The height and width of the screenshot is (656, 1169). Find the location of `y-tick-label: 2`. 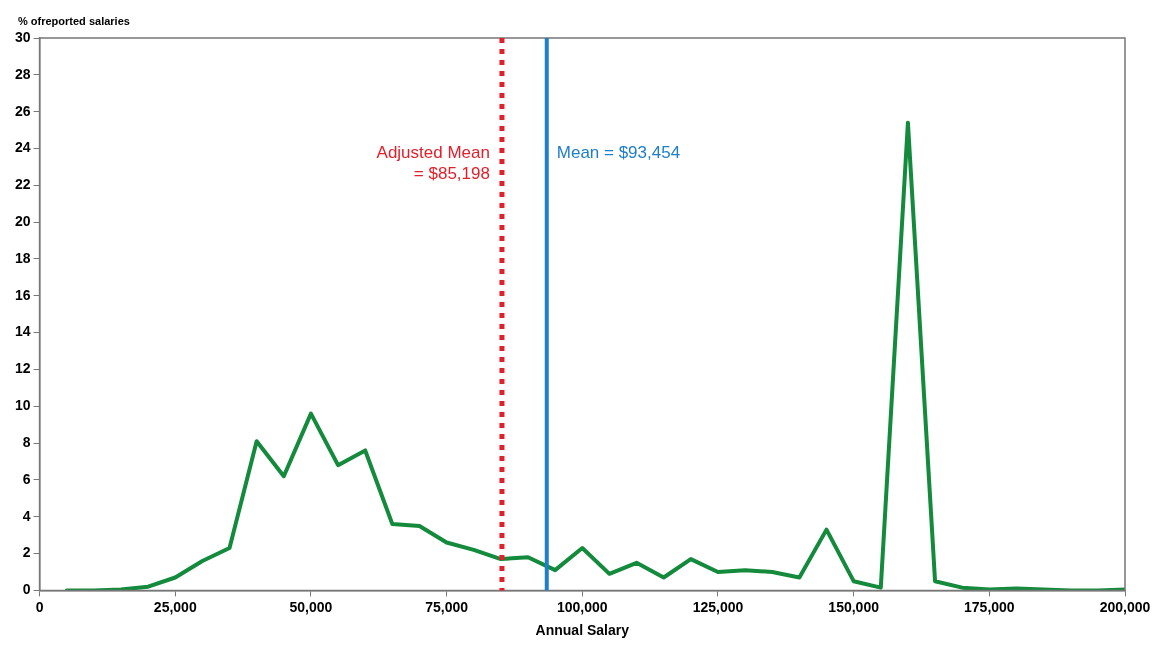

y-tick-label: 2 is located at coordinates (26, 552).